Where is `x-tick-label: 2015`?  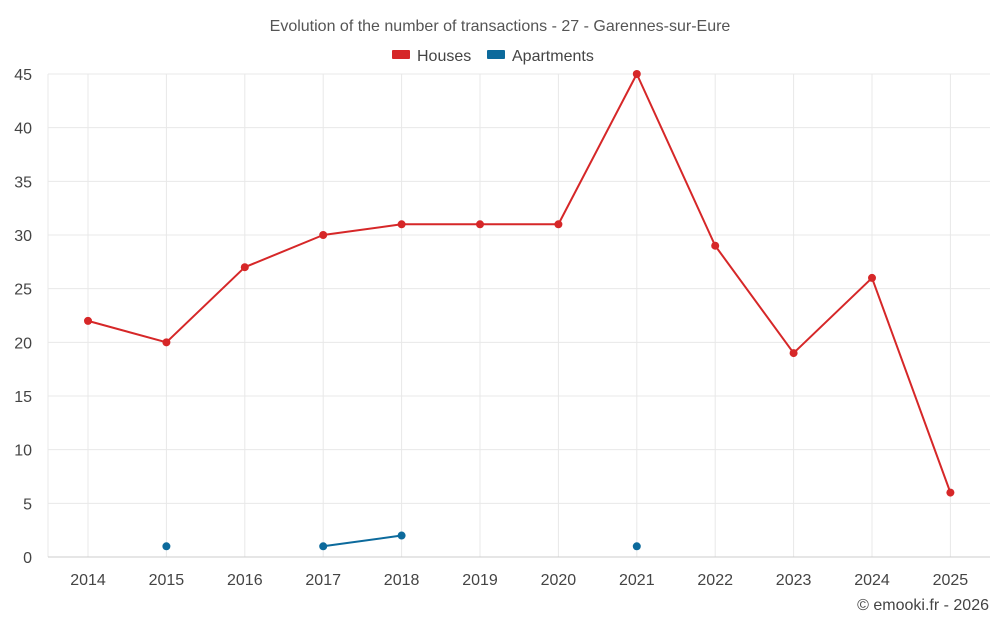
x-tick-label: 2015 is located at coordinates (167, 580).